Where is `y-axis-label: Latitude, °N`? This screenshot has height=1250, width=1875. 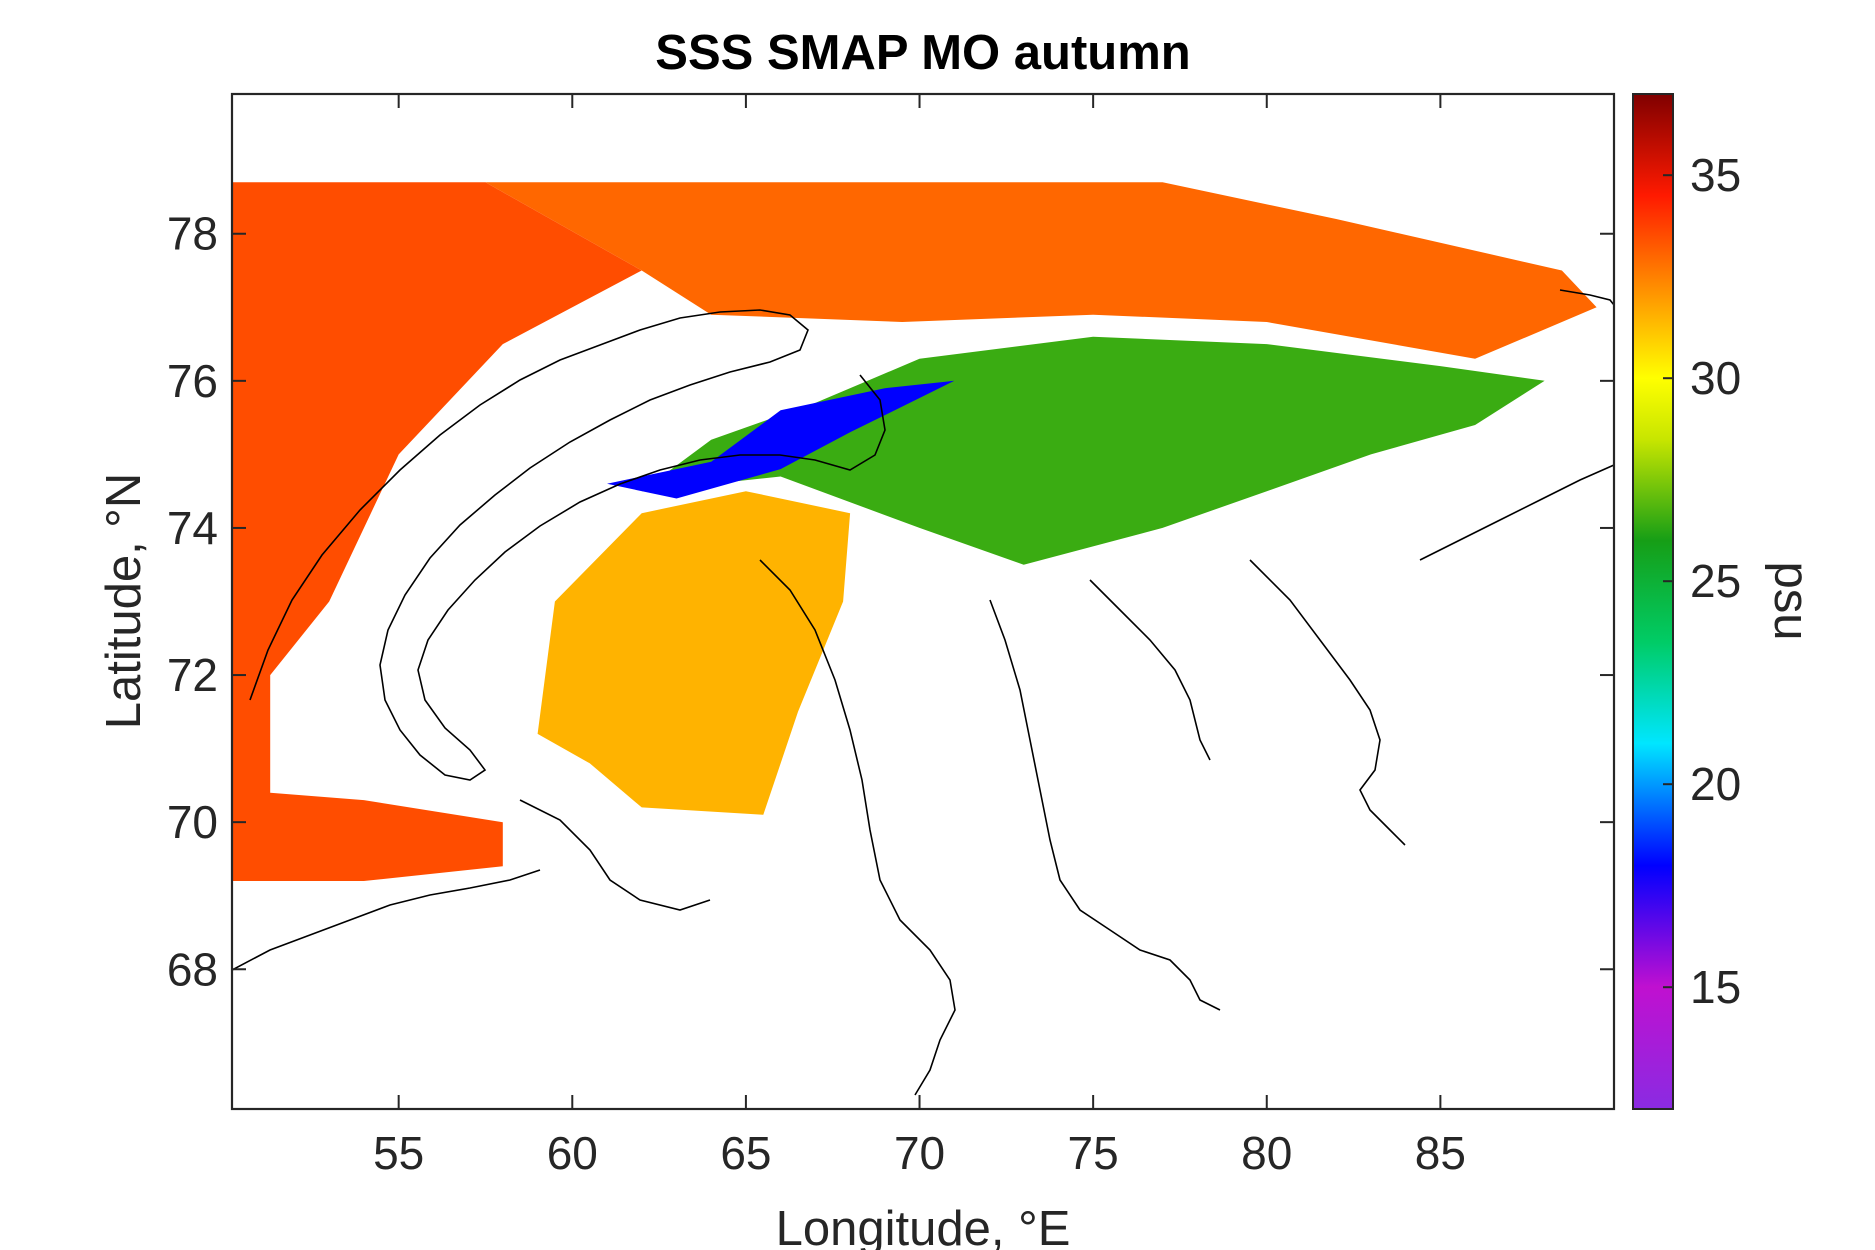
y-axis-label: Latitude, °N is located at coordinates (124, 601).